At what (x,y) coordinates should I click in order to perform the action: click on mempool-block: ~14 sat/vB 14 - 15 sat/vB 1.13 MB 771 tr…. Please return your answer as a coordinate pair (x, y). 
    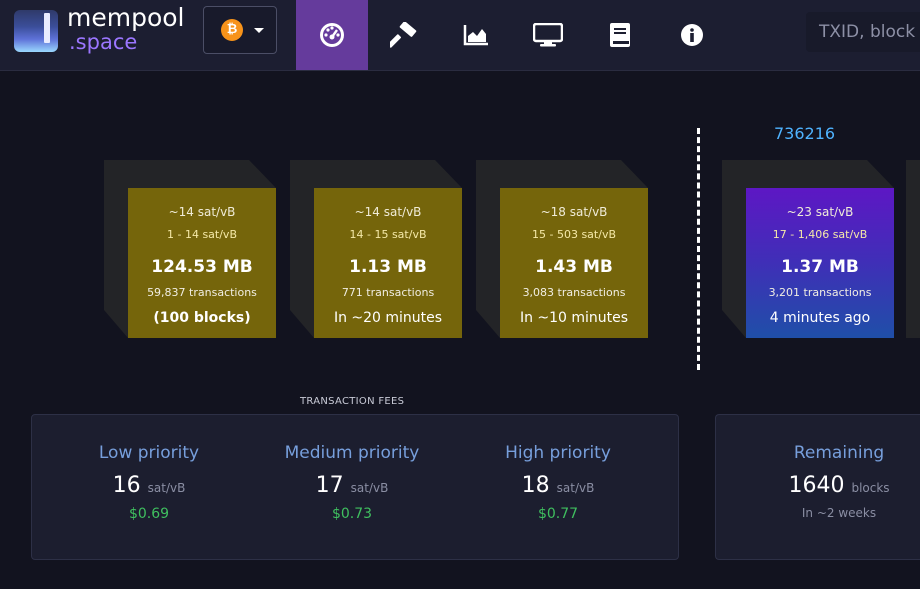
    Looking at the image, I should click on (376, 249).